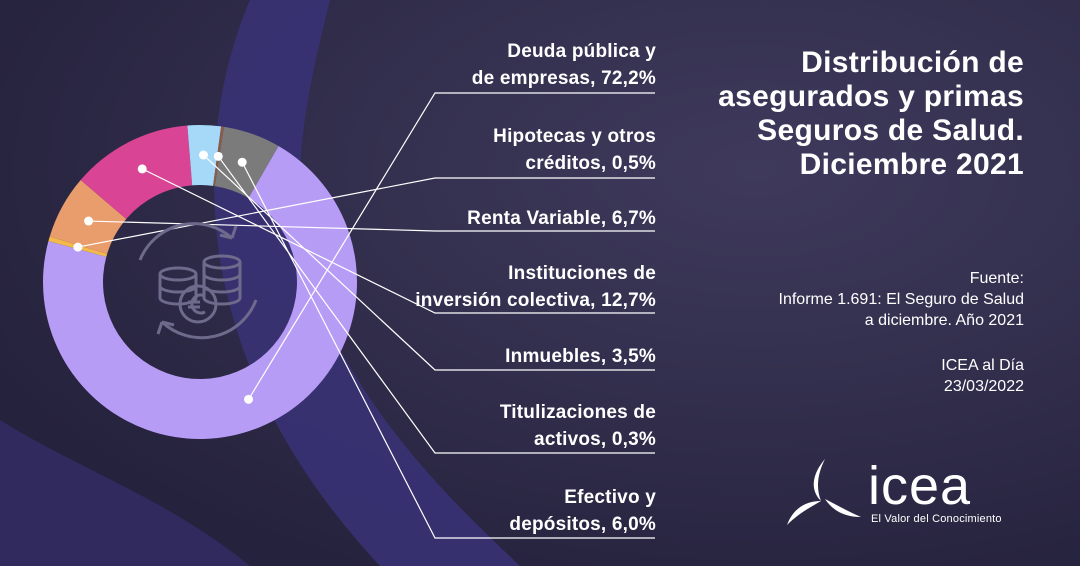 The width and height of the screenshot is (1080, 566). Describe the element at coordinates (577, 426) in the screenshot. I see `label-titulizaciones: Titulizaciones de activos, 0,3%` at that location.